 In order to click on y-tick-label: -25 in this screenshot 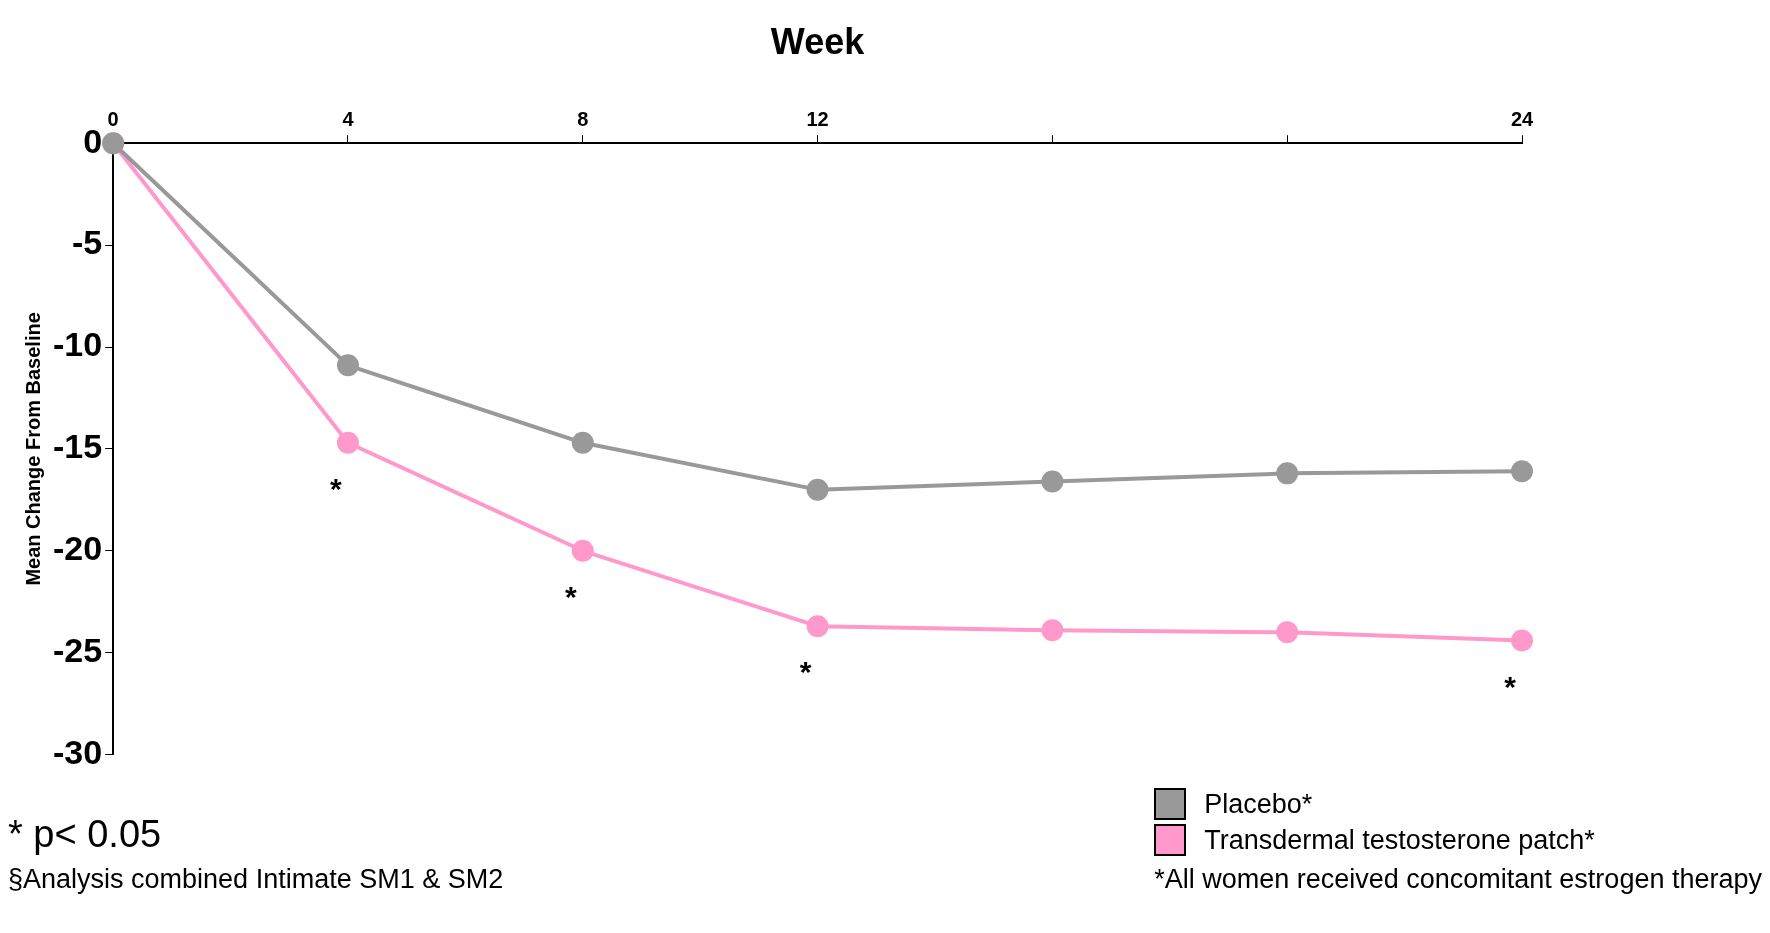, I will do `click(78, 650)`.